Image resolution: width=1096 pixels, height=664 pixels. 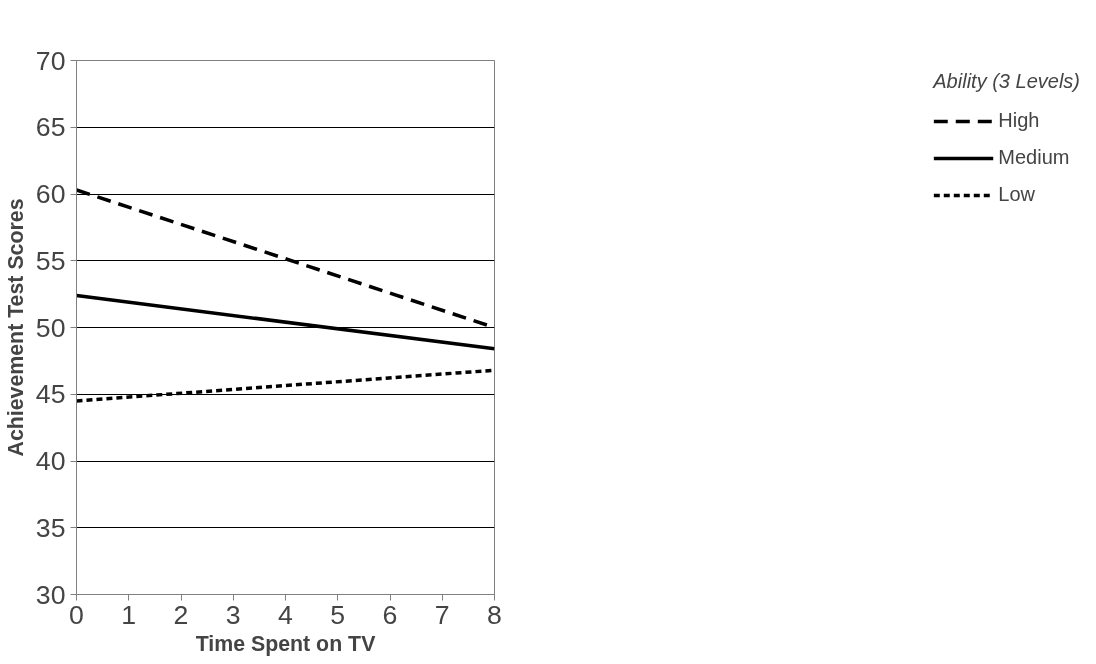 What do you see at coordinates (1016, 194) in the screenshot?
I see `legend-label: Low` at bounding box center [1016, 194].